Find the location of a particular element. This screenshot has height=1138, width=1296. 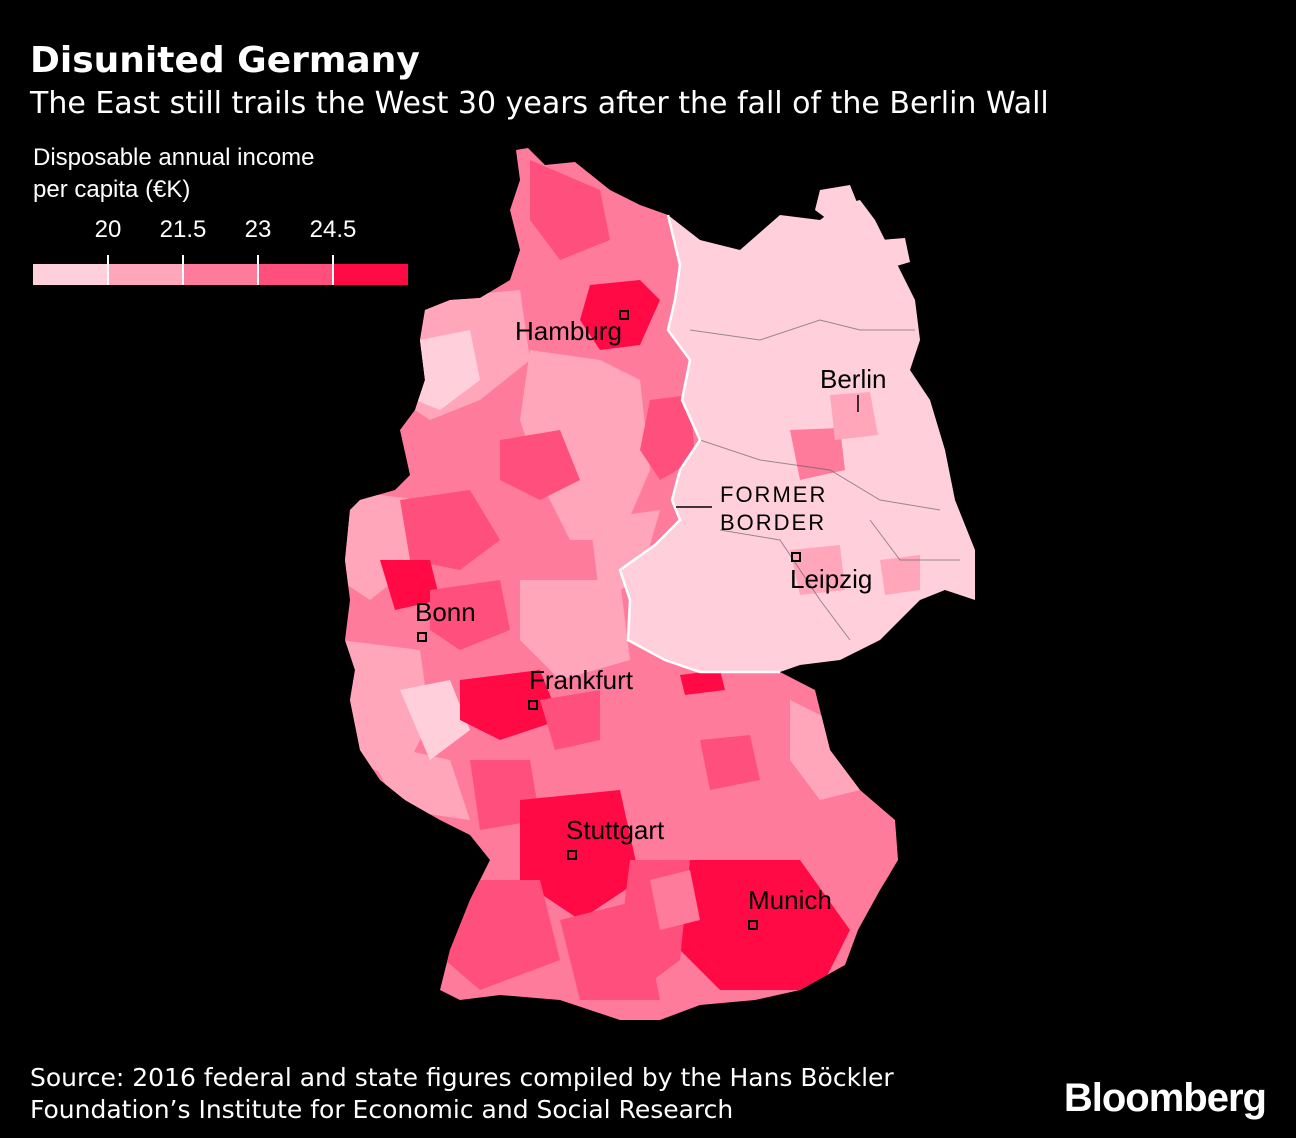

district-frankfurt is located at coordinates (510, 705).